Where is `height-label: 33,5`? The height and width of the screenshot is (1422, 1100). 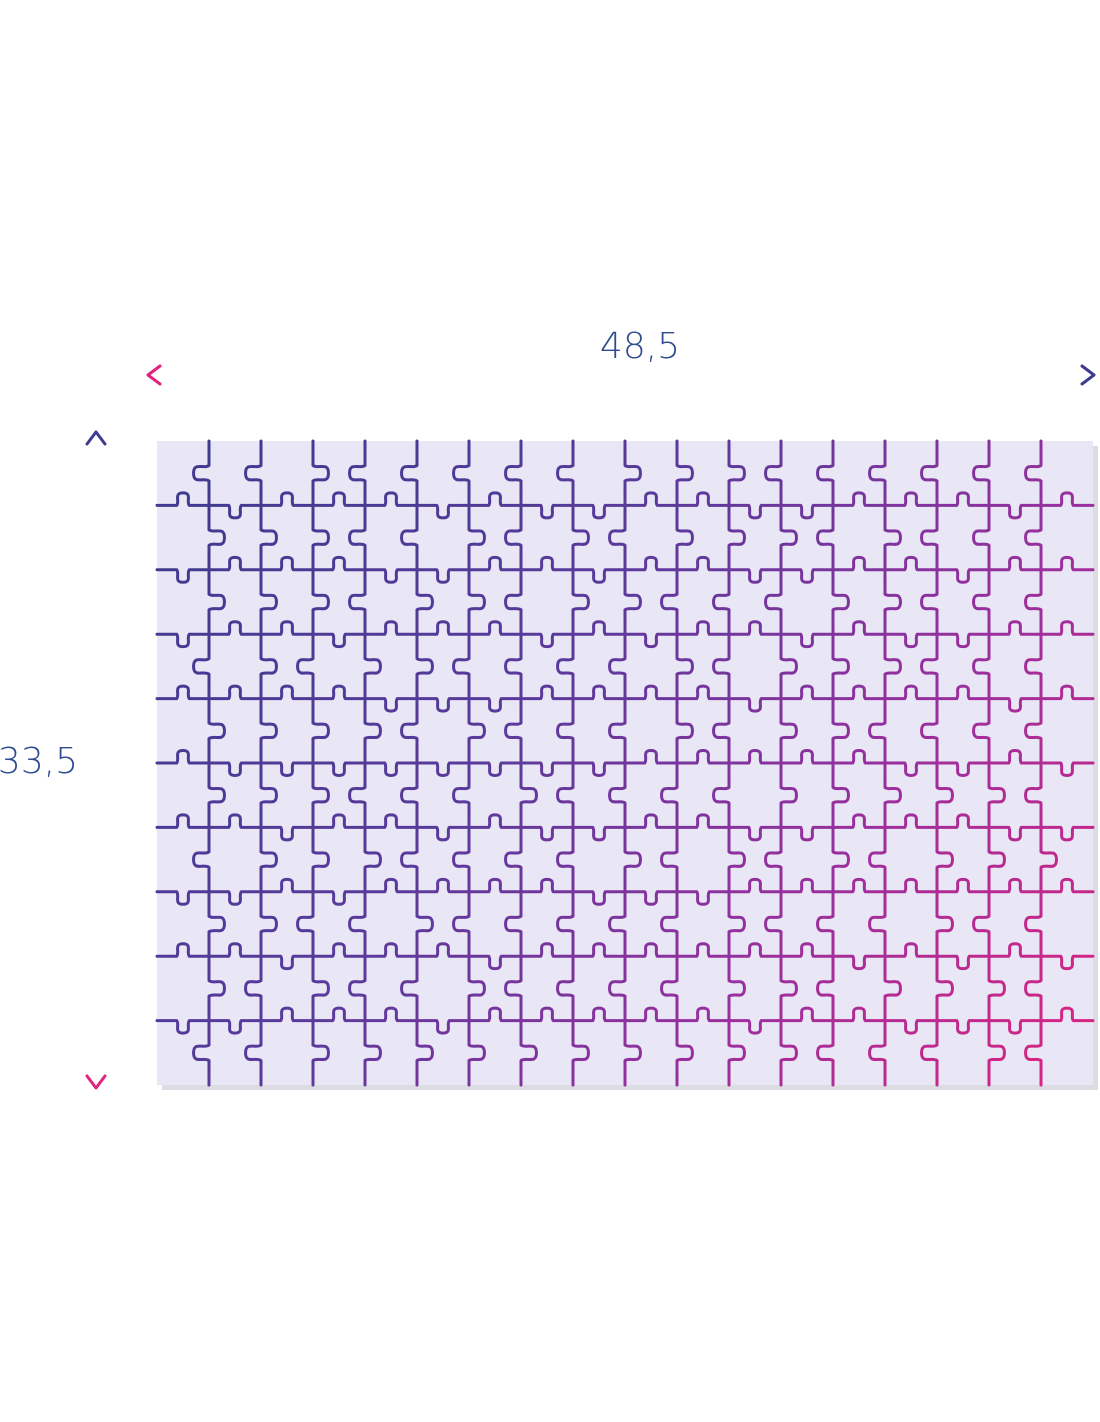 height-label: 33,5 is located at coordinates (39, 761).